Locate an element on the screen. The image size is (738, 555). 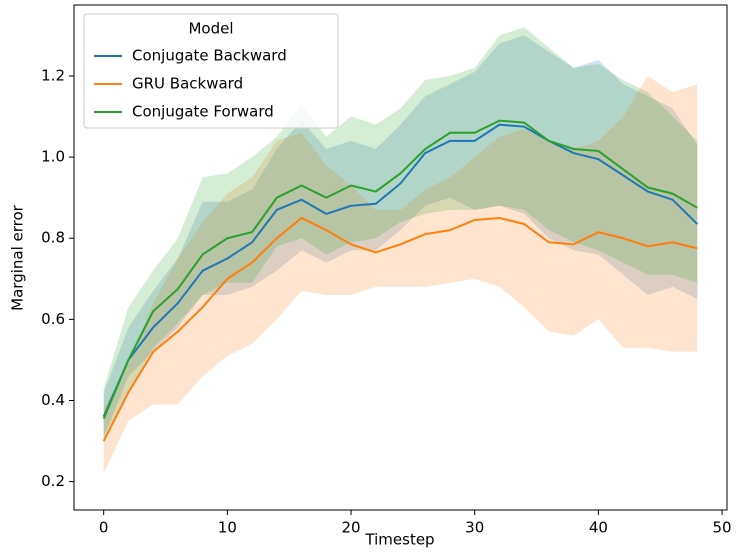
y-tick-label: 0.4 is located at coordinates (53, 400).